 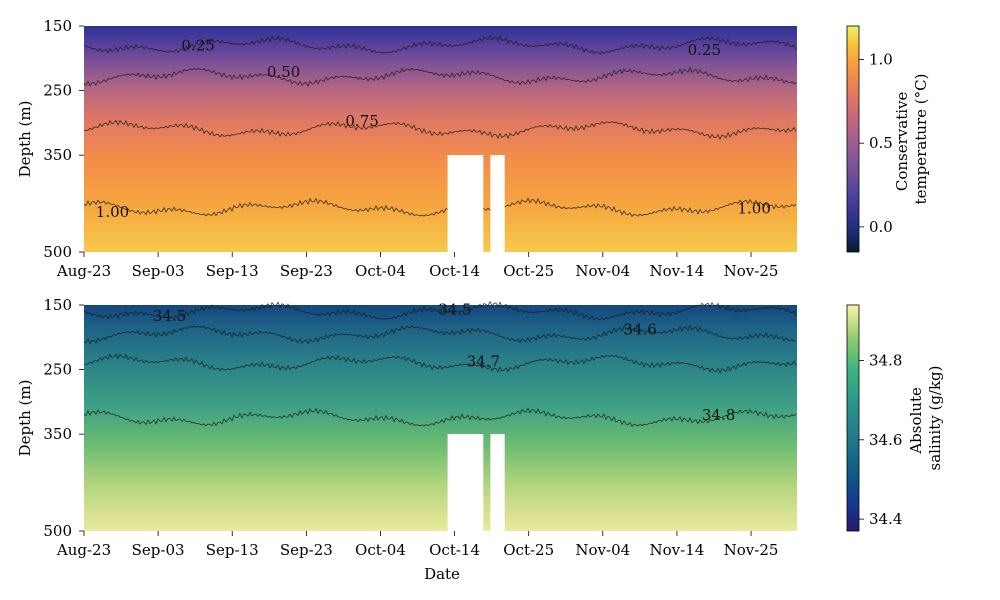 What do you see at coordinates (902, 142) in the screenshot?
I see `temperature-colorbar-label-line-1: Conservative` at bounding box center [902, 142].